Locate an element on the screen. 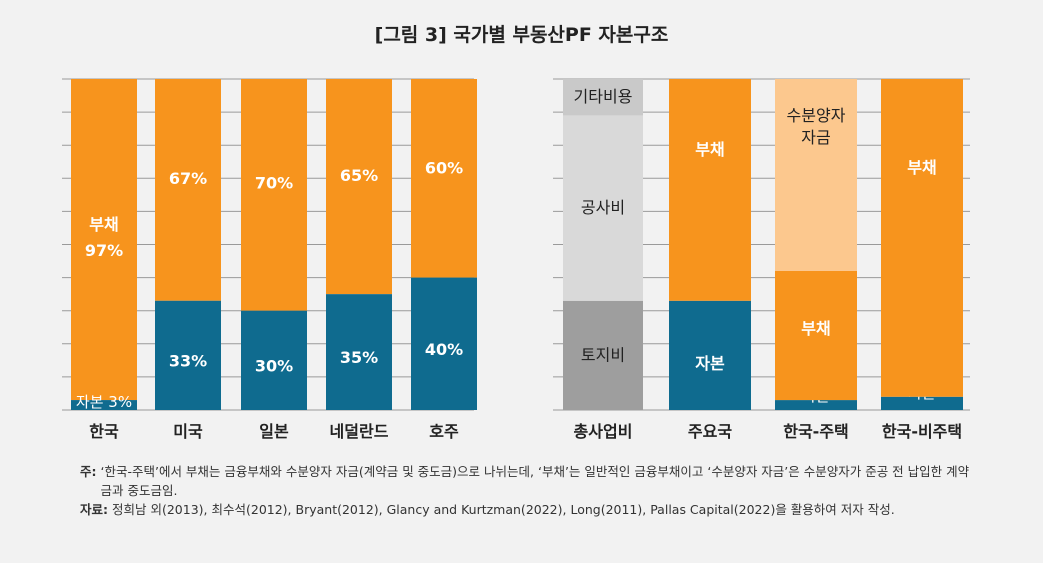  data-label-equity: 33% is located at coordinates (188, 360).